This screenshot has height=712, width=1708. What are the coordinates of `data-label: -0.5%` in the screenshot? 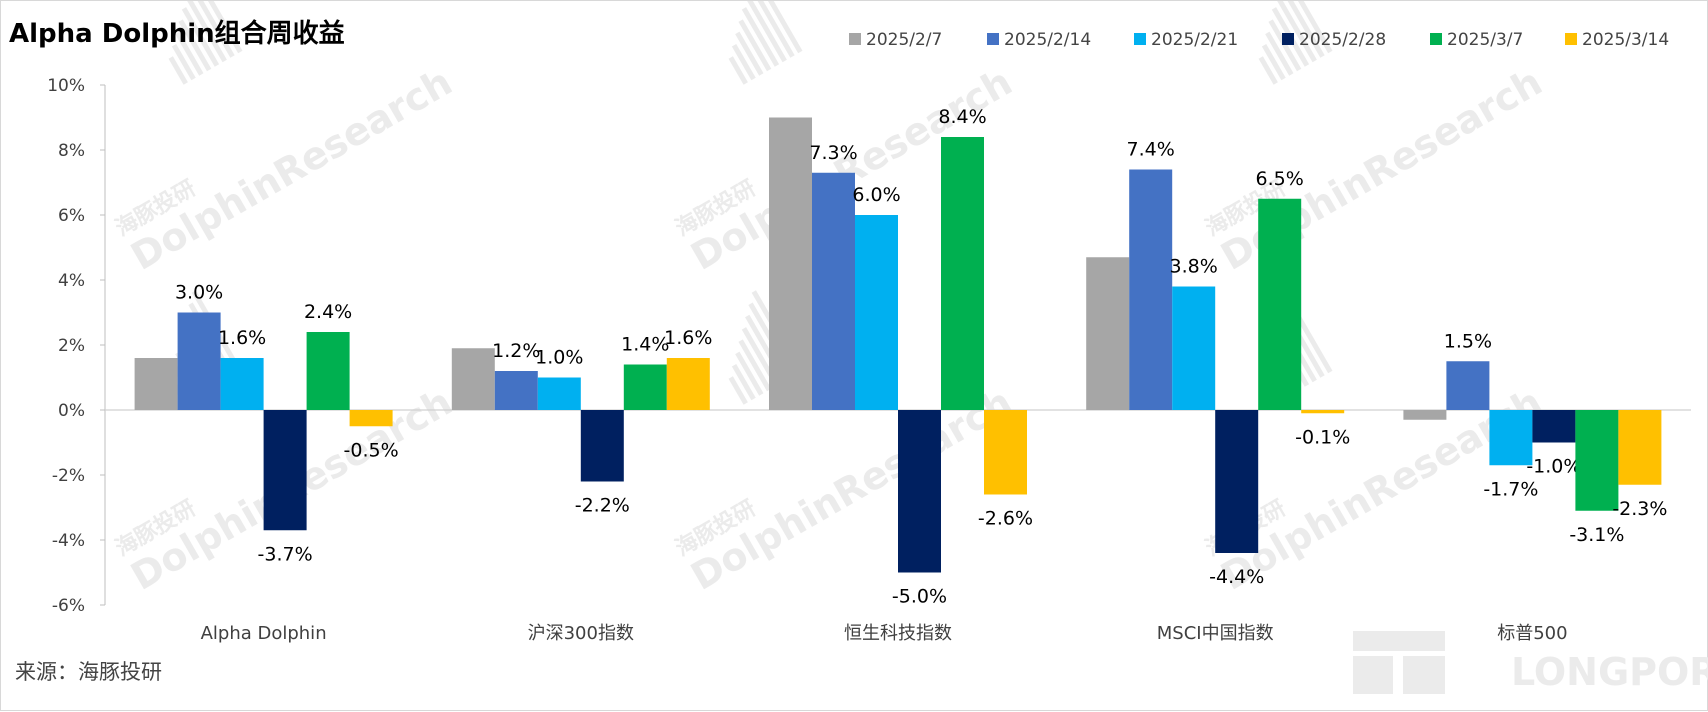 It's located at (371, 450).